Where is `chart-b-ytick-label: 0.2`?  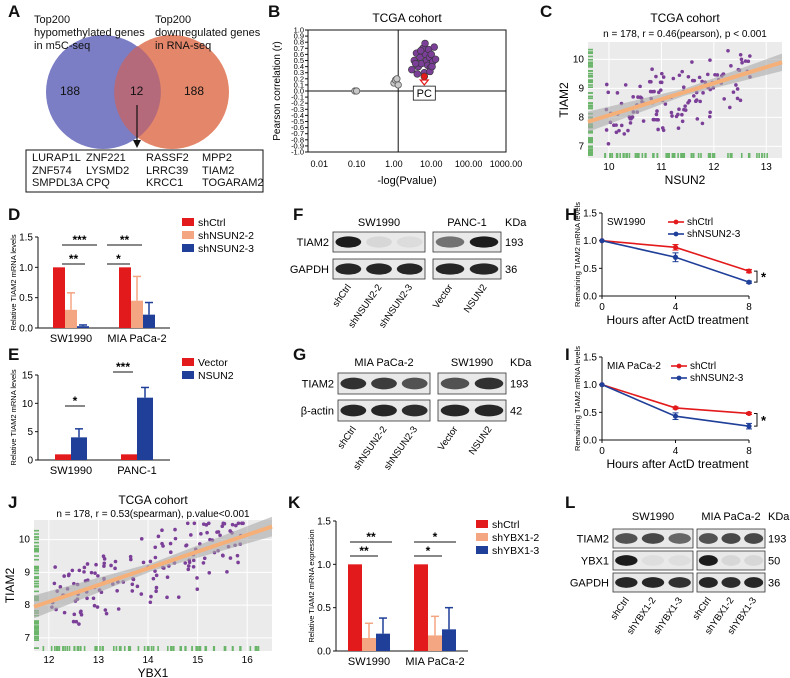 chart-b-ytick-label: 0.2 is located at coordinates (299, 78).